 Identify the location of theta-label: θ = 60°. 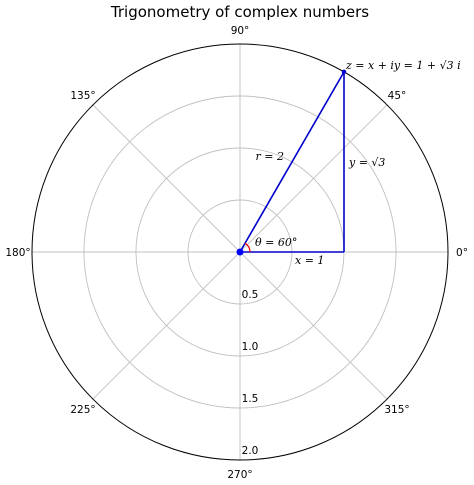
(276, 242).